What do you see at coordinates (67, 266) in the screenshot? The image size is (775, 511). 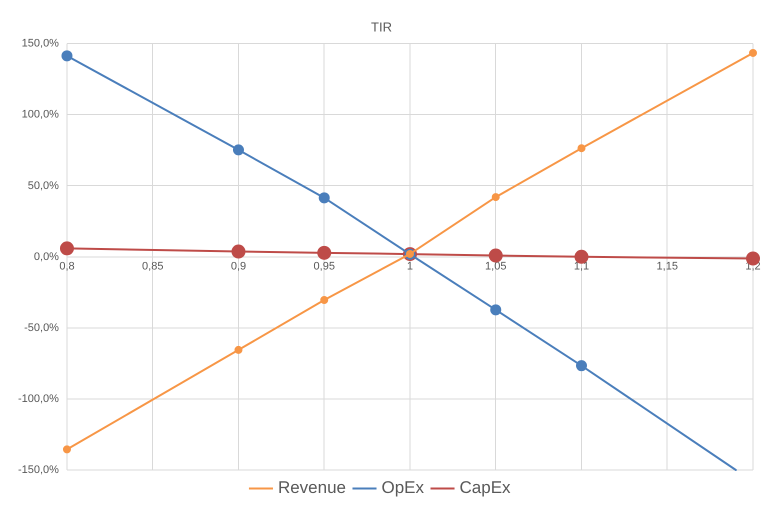 I see `x-tick-label: 0,8` at bounding box center [67, 266].